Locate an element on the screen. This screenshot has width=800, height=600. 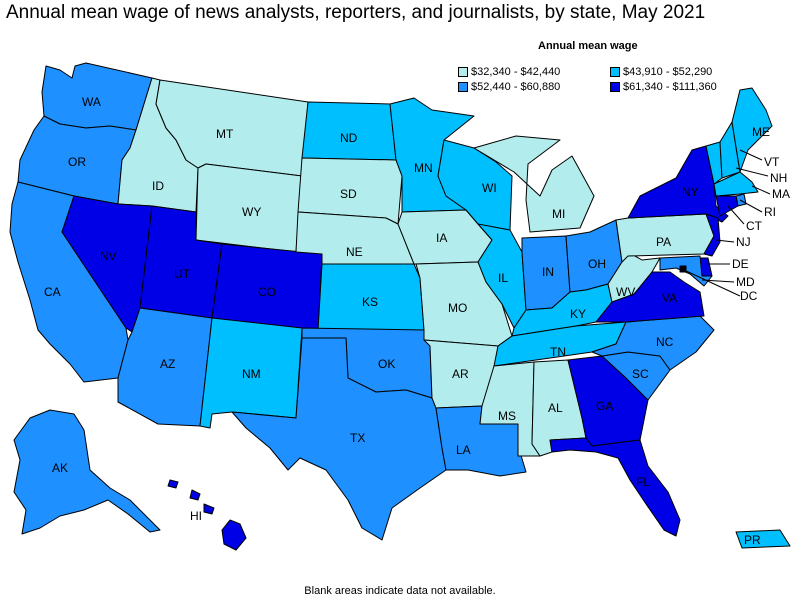
label-TX: TX is located at coordinates (357, 438).